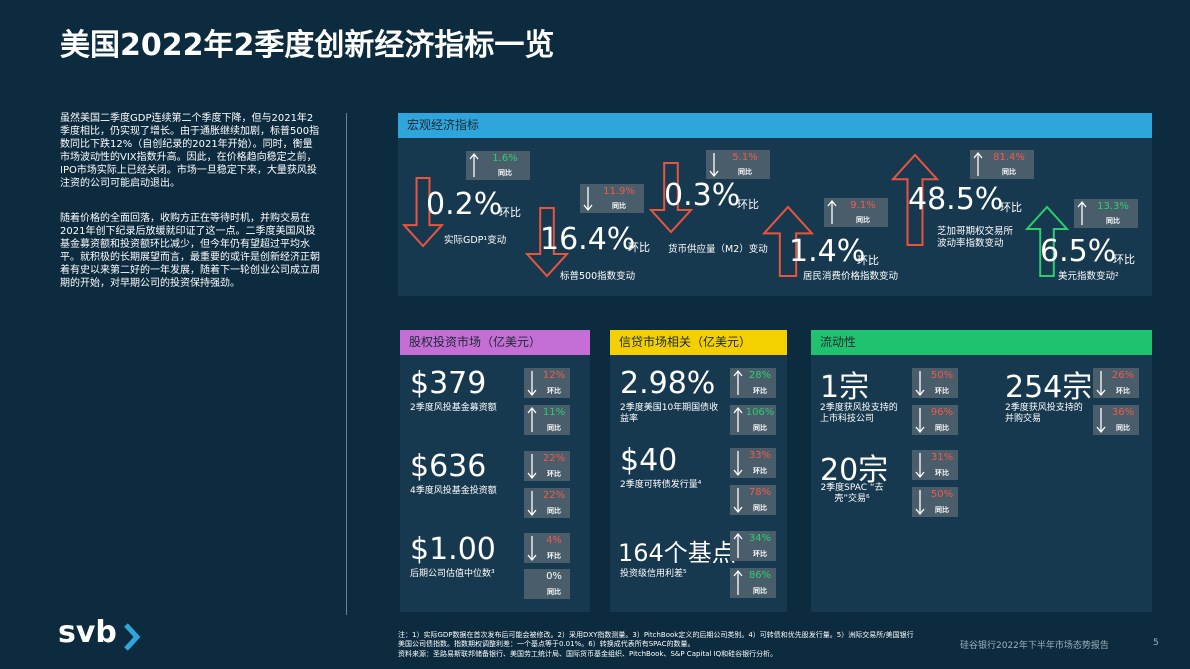 The height and width of the screenshot is (669, 1190). Describe the element at coordinates (495, 342) in the screenshot. I see `panel-header: 股权投资市场（亿美元）` at that location.